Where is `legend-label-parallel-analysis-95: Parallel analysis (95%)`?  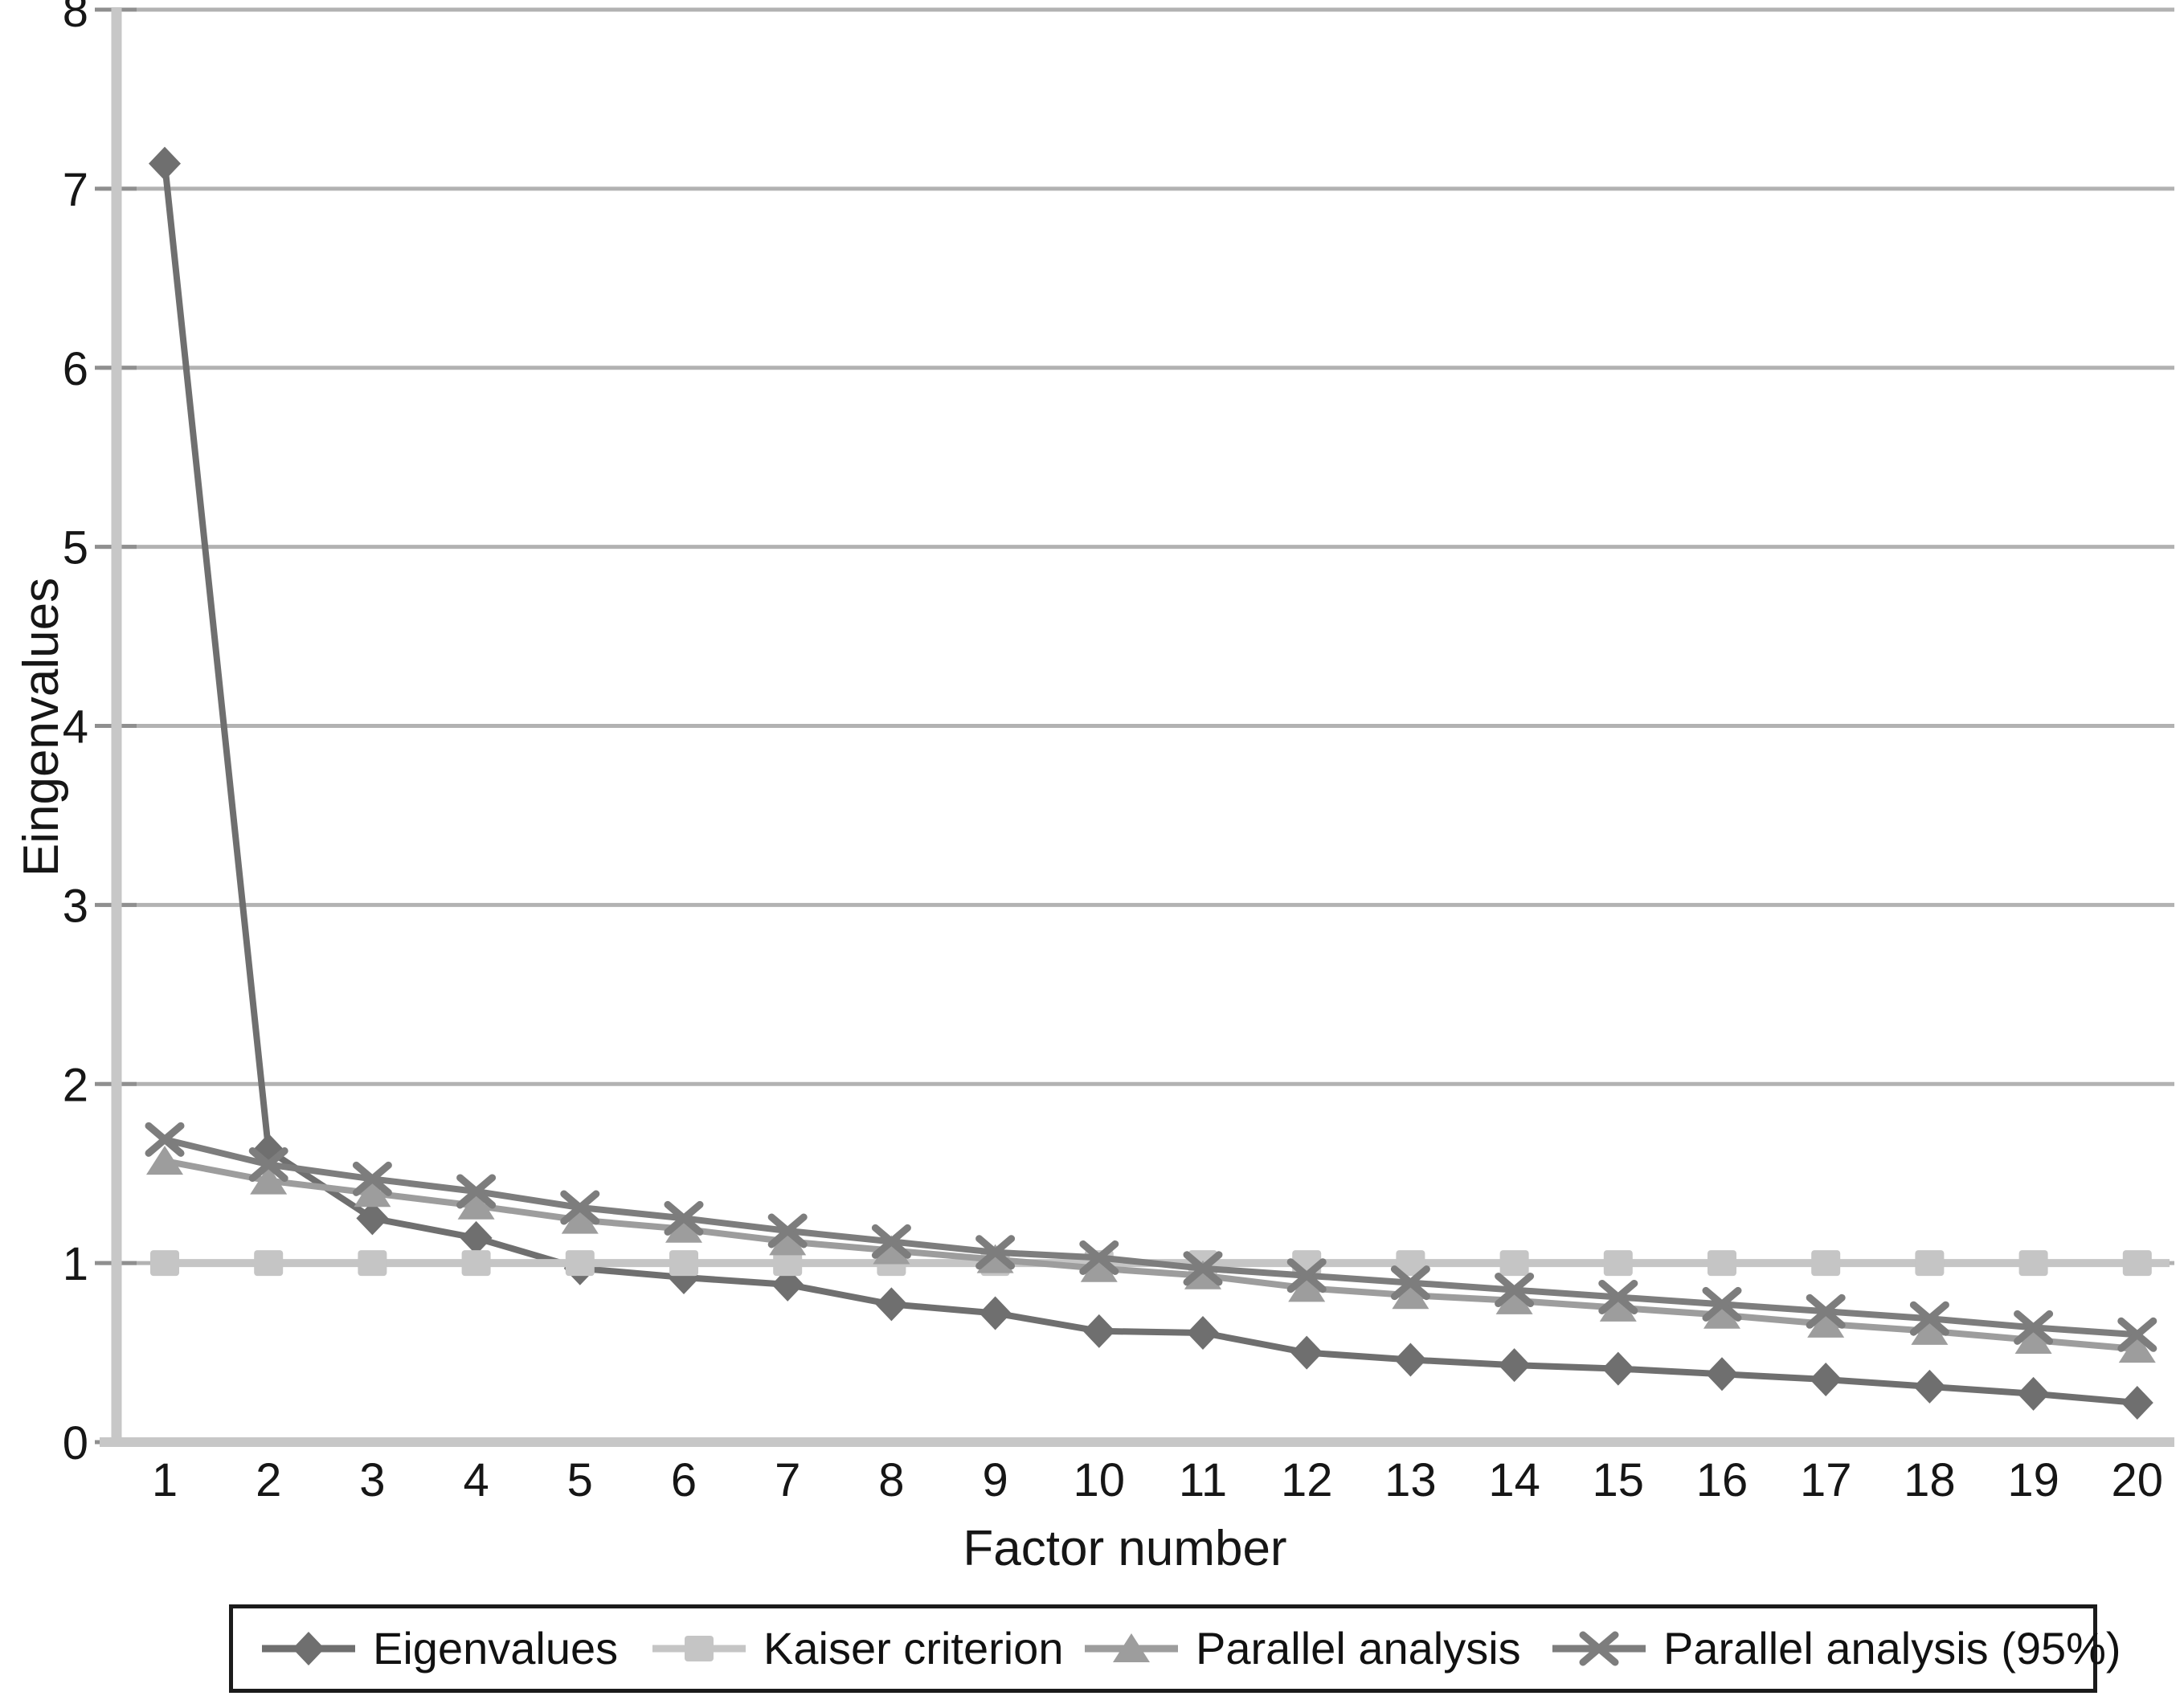
legend-label-parallel-analysis-95: Parallel analysis (95%) is located at coordinates (1892, 1648).